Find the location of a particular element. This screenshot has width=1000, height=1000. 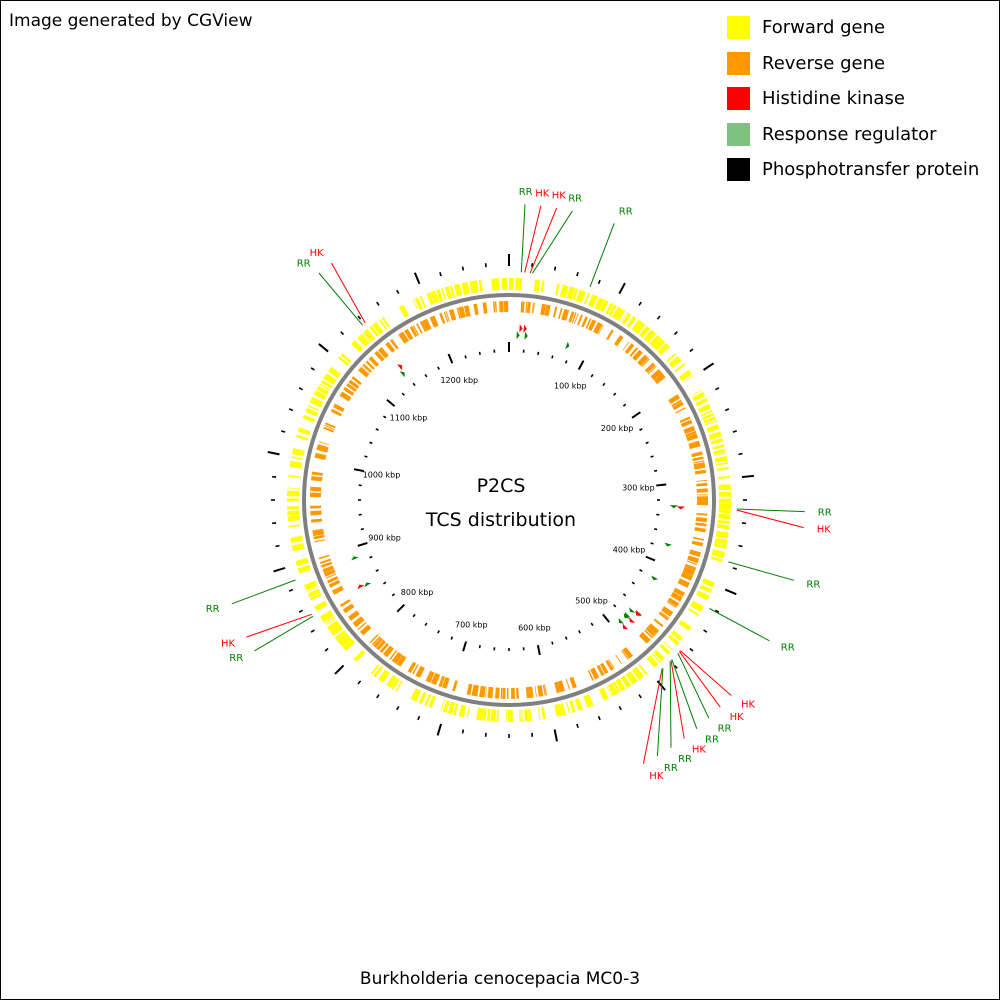

legend-item-phosphotransfer-protein: Phosphotransfer protein is located at coordinates (853, 170).